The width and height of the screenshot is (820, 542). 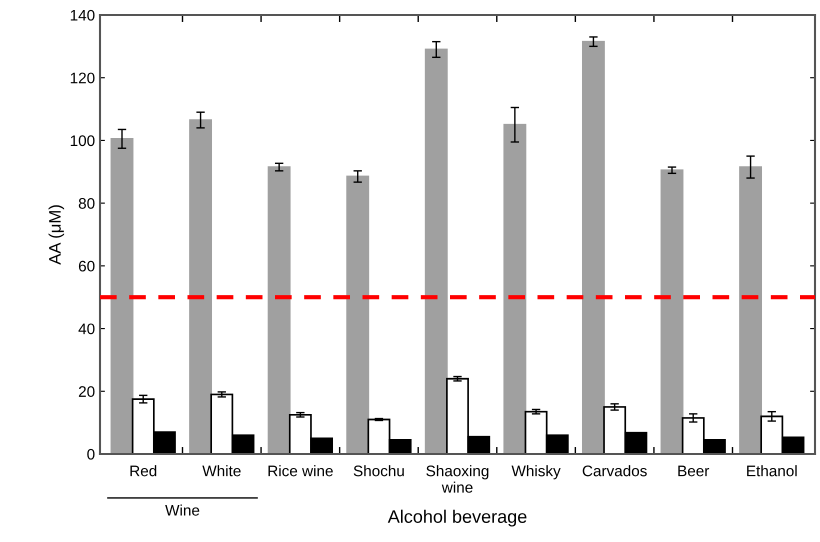 I want to click on x-tick-label: Shaoxing wine, so click(x=457, y=479).